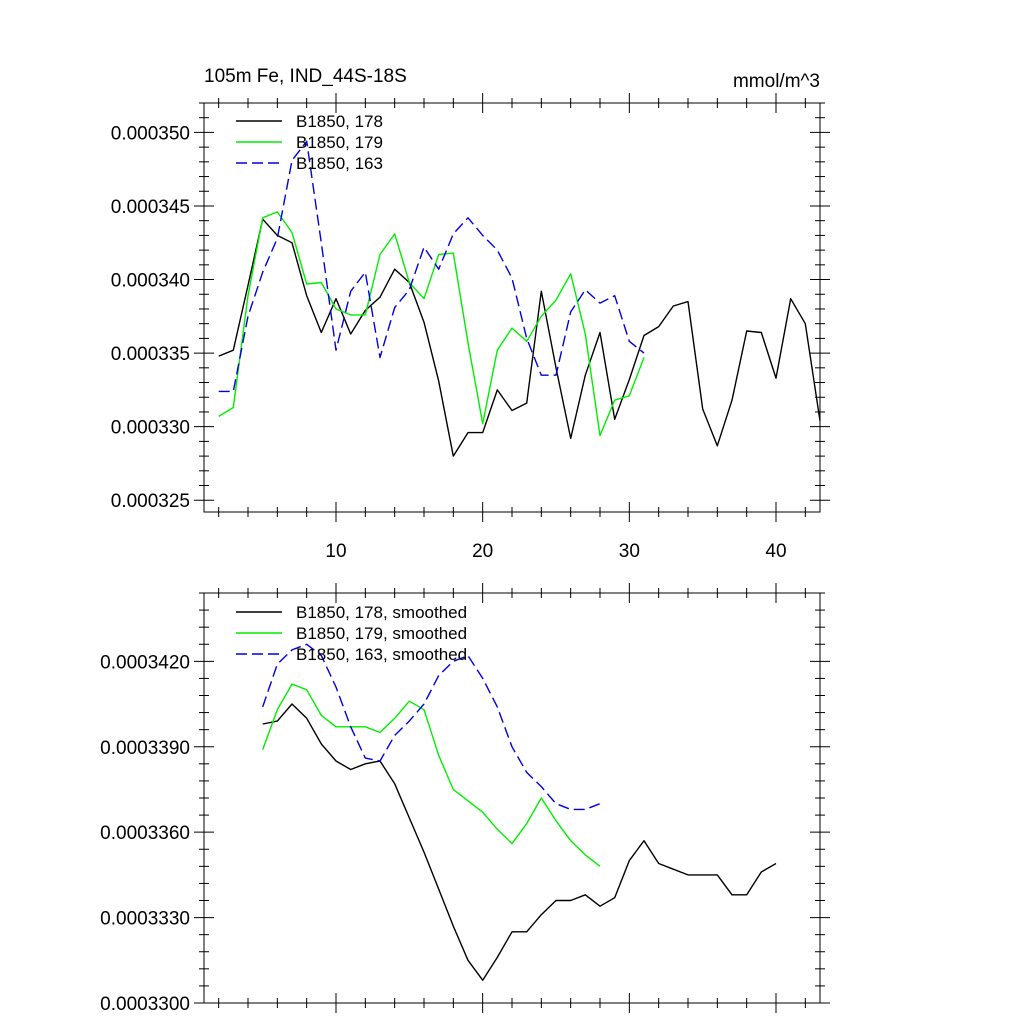  Describe the element at coordinates (150, 428) in the screenshot. I see `y-tick-label: 0.000330` at that location.